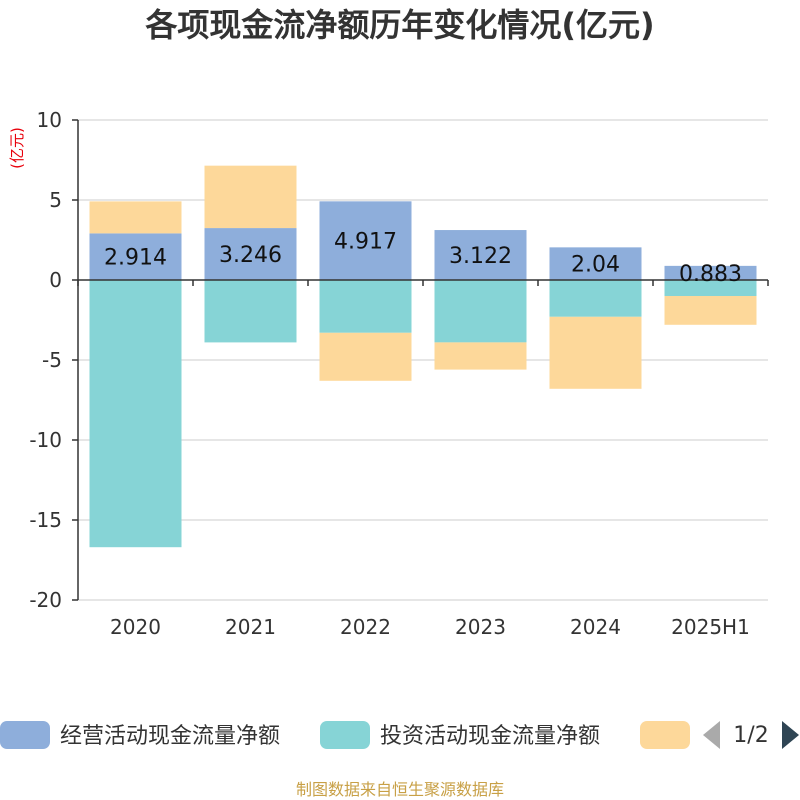  I want to click on x-tick-label: 2025H1, so click(710, 627).